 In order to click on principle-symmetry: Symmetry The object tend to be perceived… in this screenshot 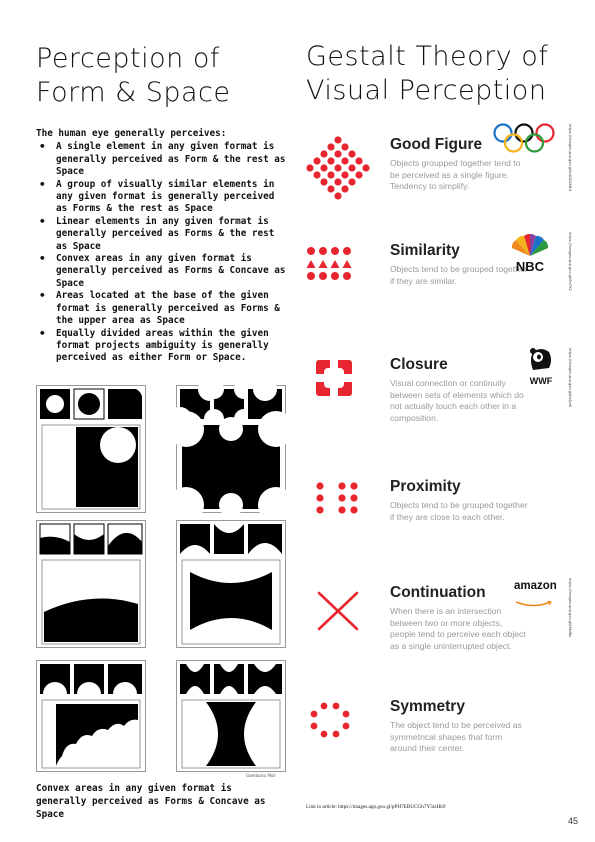, I will do `click(441, 731)`.